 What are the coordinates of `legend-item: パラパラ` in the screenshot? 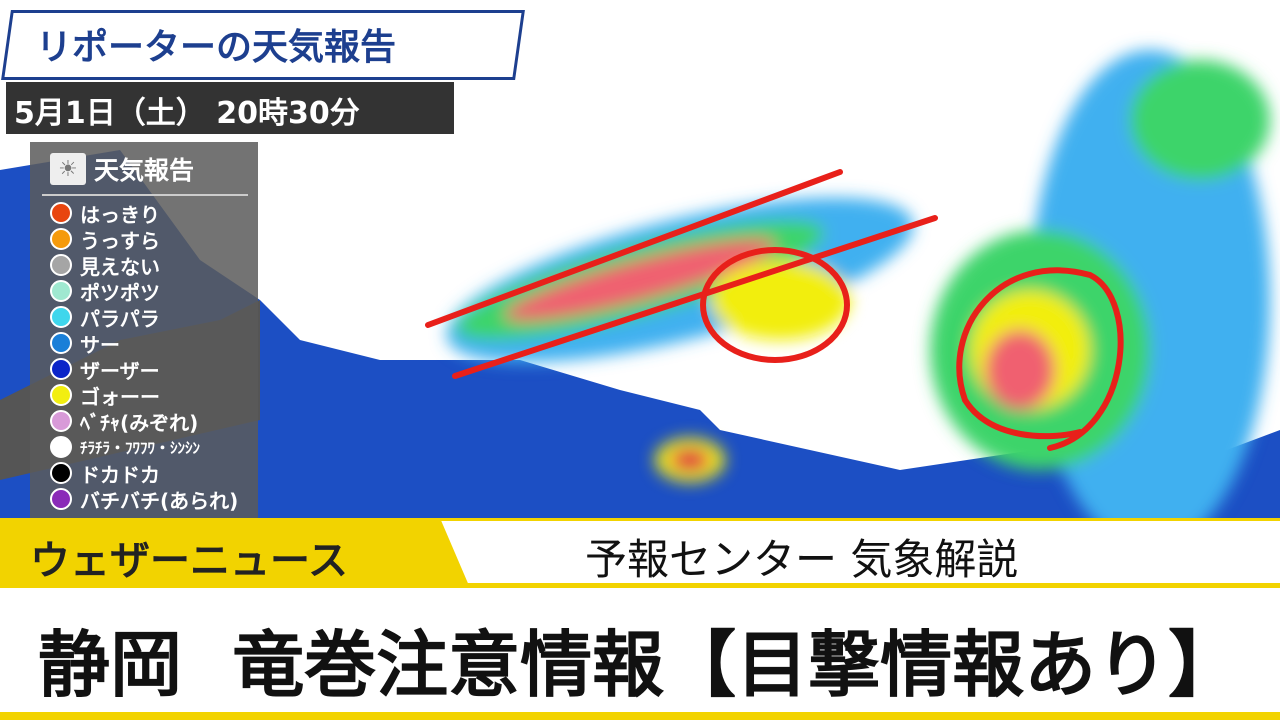 It's located at (144, 317).